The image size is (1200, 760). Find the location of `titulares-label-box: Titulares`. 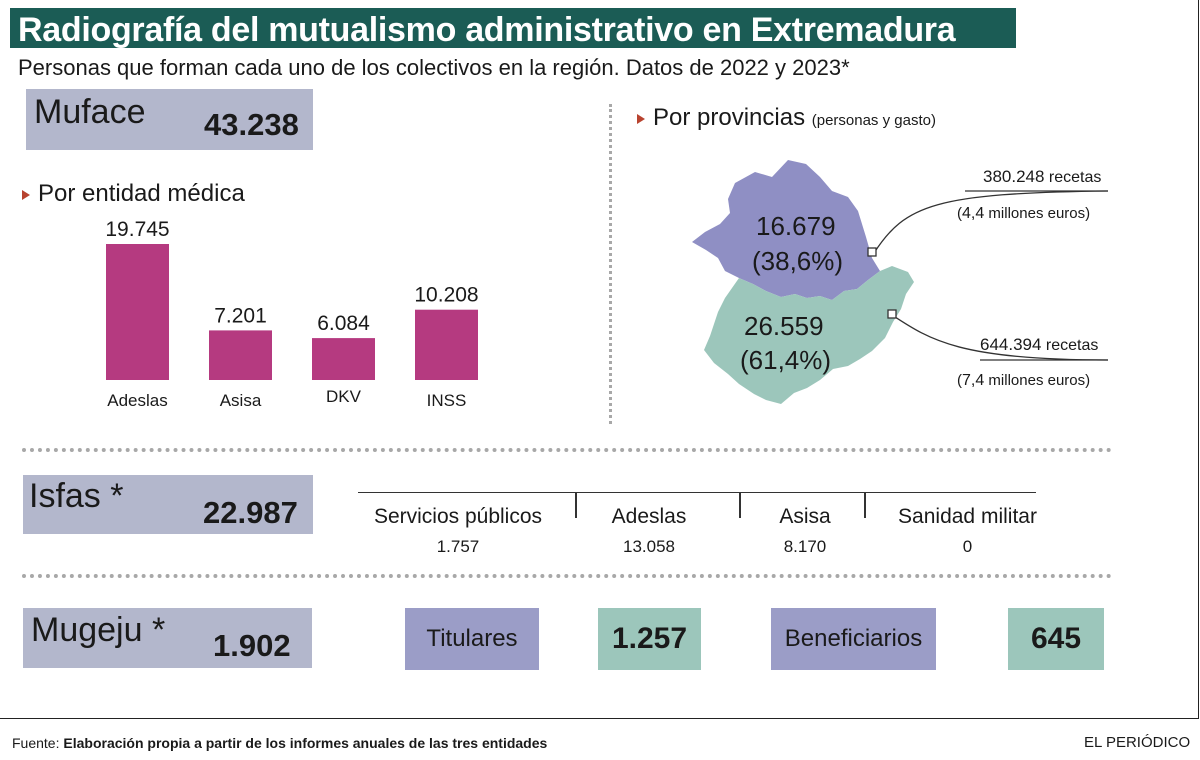

titulares-label-box: Titulares is located at coordinates (472, 639).